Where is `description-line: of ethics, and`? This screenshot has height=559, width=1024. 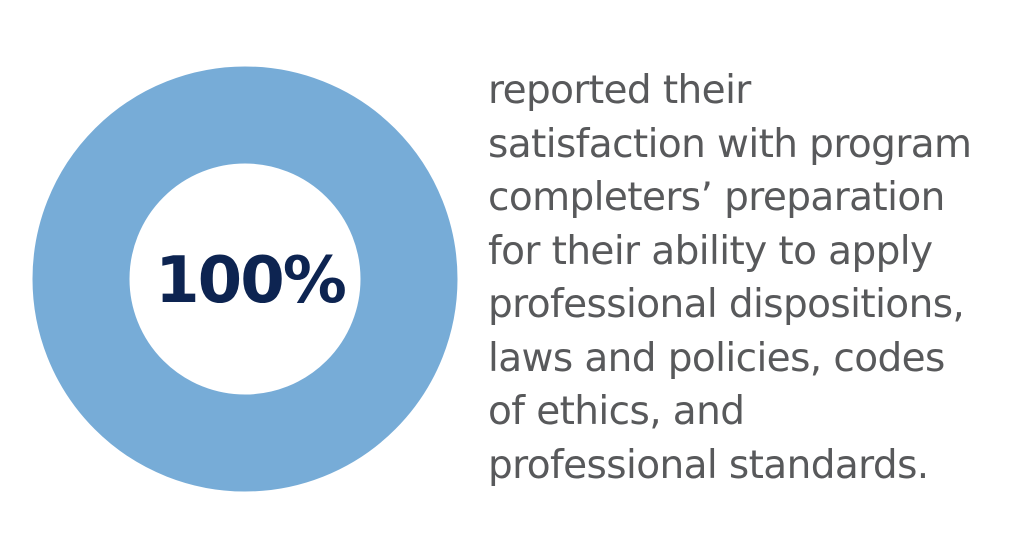
description-line: of ethics, and is located at coordinates (616, 411).